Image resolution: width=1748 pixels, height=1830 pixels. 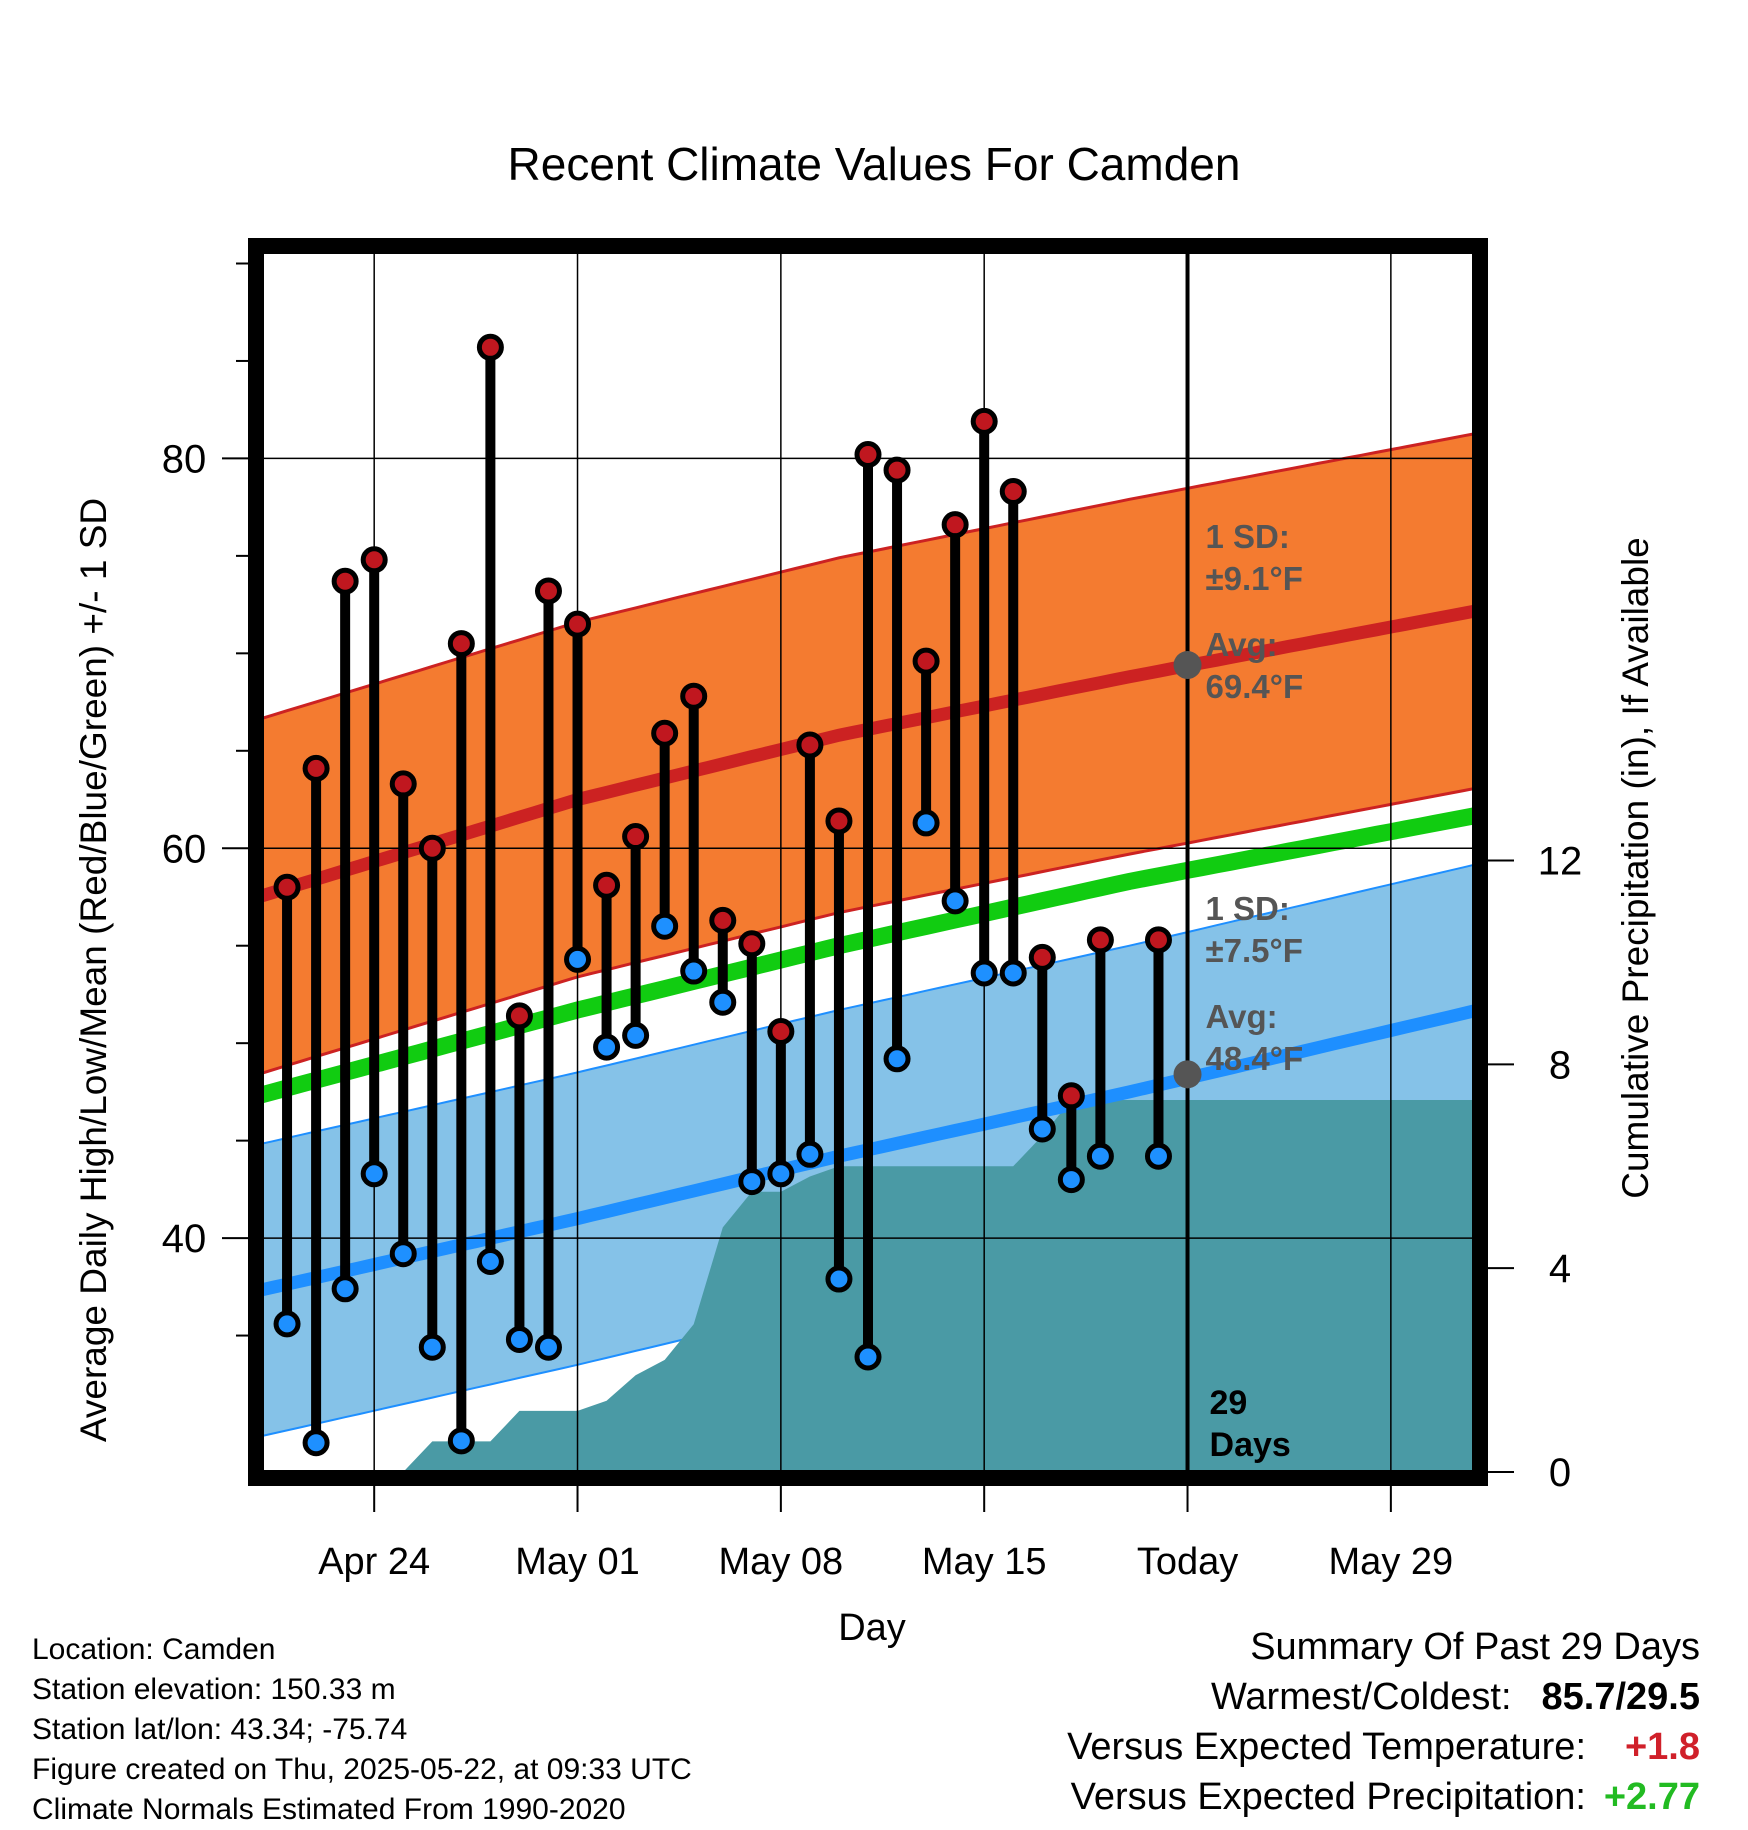 I want to click on chart-title: Recent Climate Values For Camden, so click(x=874, y=164).